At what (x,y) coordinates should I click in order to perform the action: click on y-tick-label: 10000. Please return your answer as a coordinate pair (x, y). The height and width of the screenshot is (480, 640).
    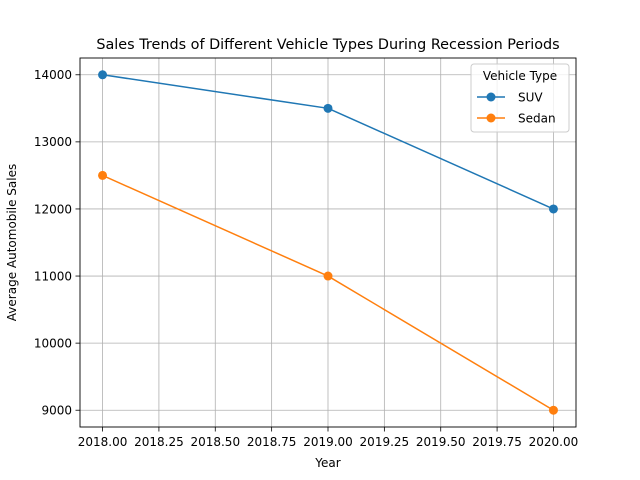
    Looking at the image, I should click on (53, 343).